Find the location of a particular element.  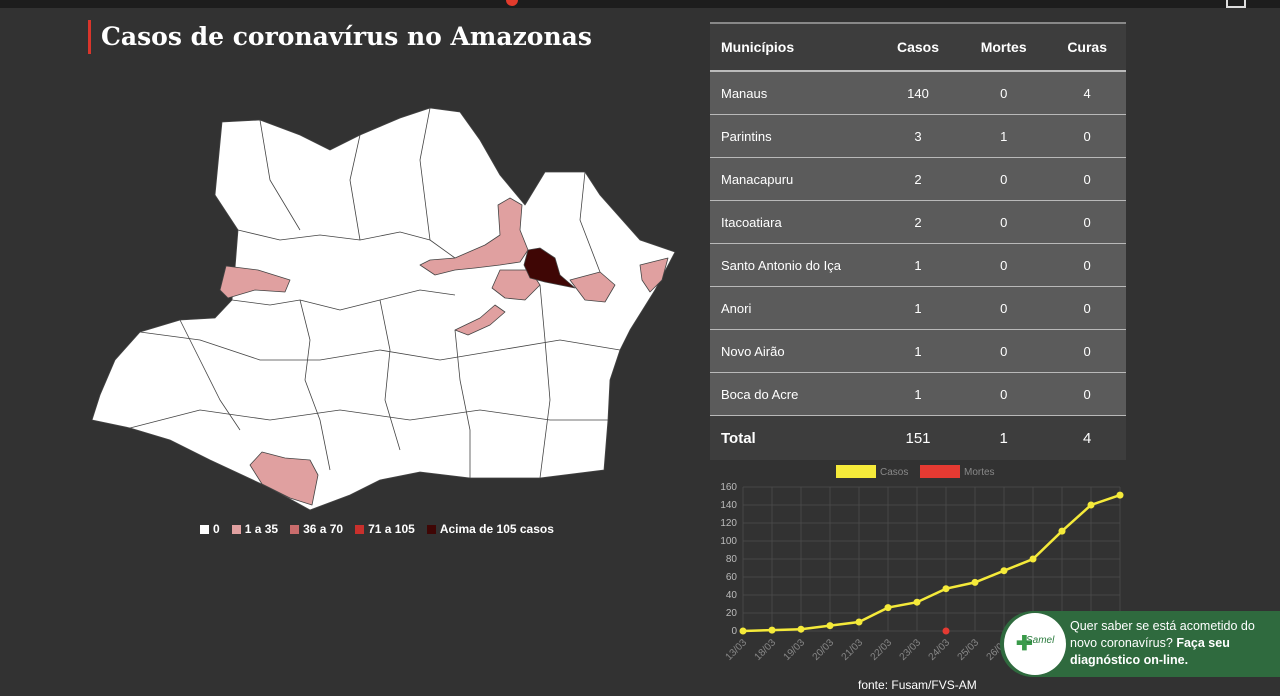

data-point-mortes is located at coordinates (946, 631).